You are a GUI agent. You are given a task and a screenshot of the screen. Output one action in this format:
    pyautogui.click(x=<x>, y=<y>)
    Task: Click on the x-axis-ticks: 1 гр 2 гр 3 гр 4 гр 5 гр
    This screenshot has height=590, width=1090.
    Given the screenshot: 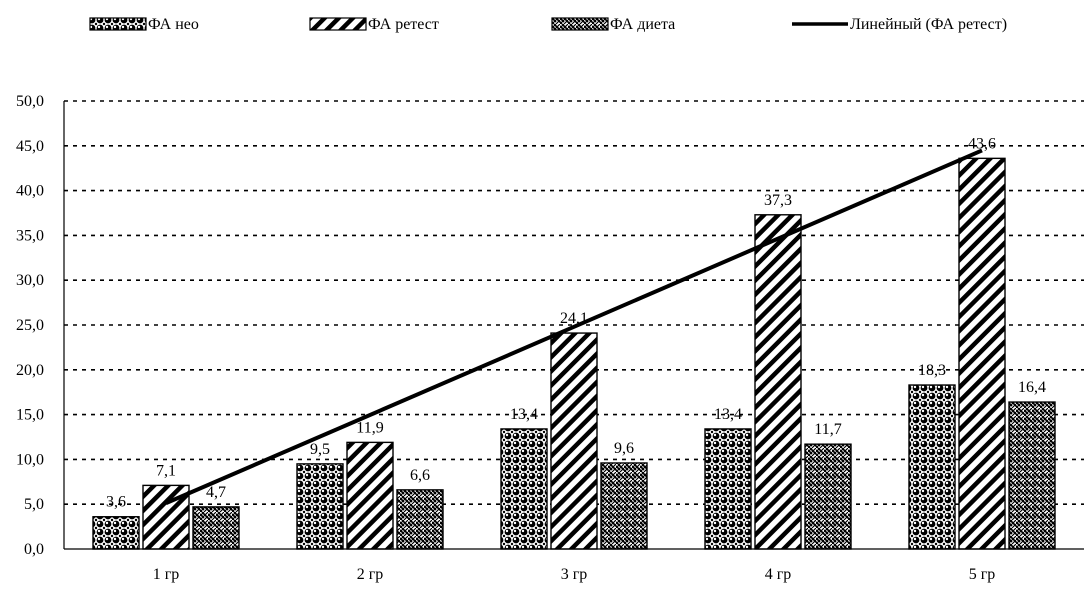 What is the action you would take?
    pyautogui.click(x=574, y=574)
    